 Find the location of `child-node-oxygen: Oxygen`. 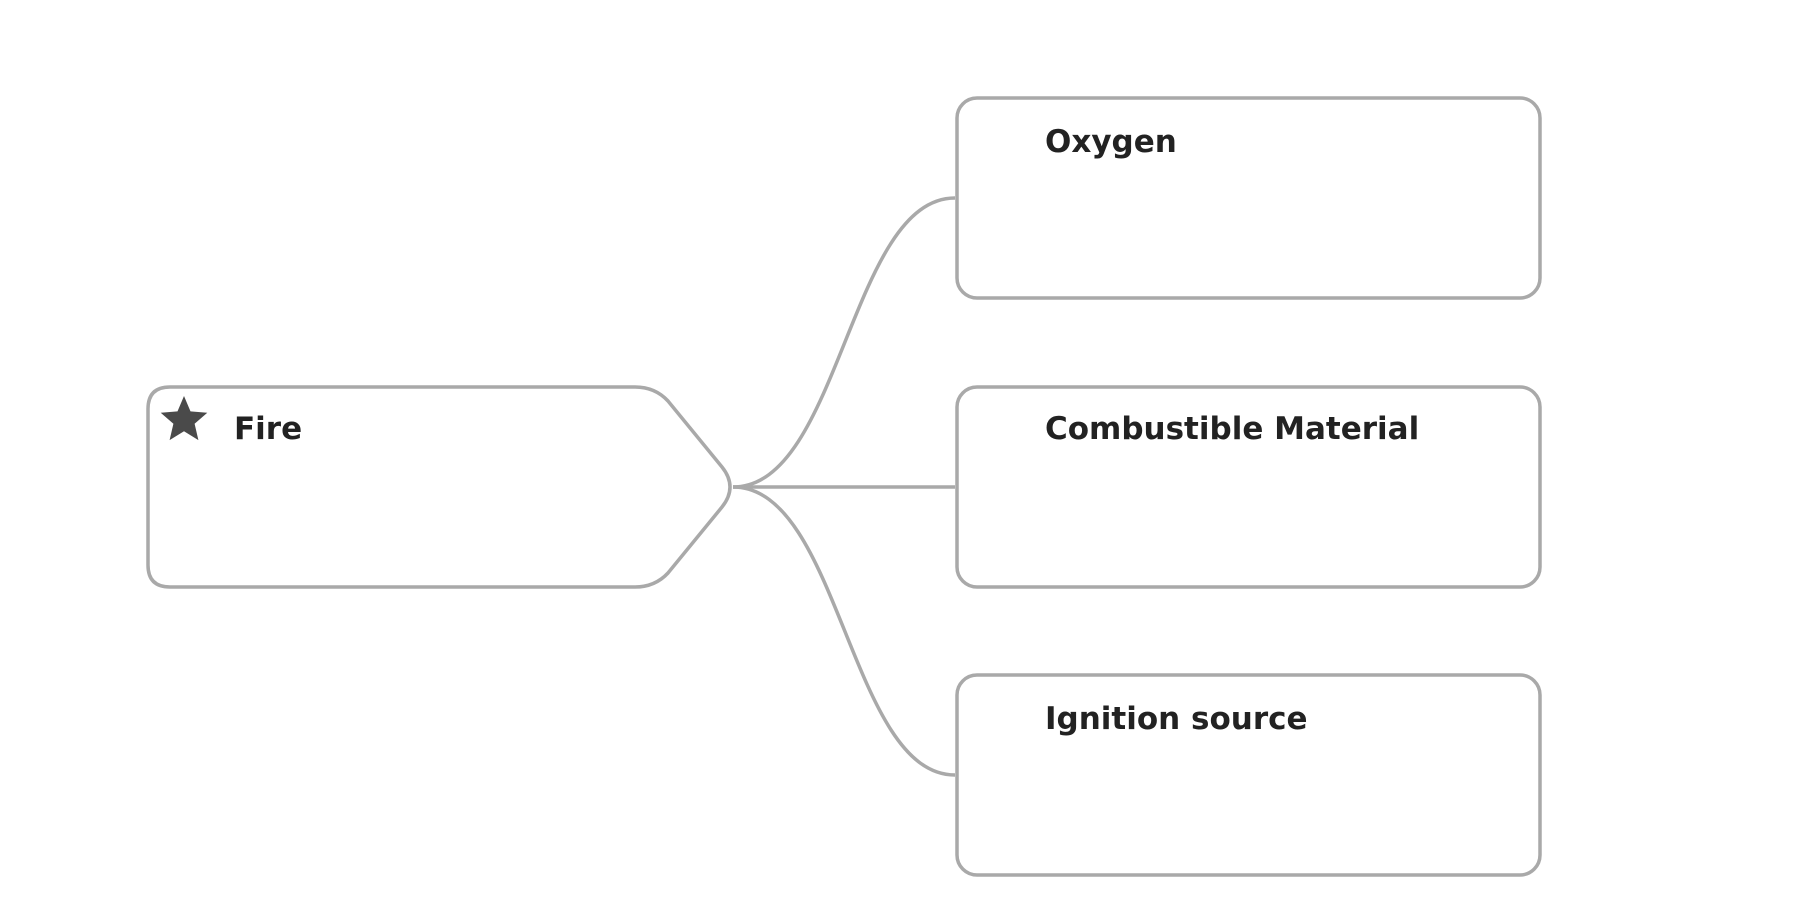

child-node-oxygen: Oxygen is located at coordinates (1248, 198).